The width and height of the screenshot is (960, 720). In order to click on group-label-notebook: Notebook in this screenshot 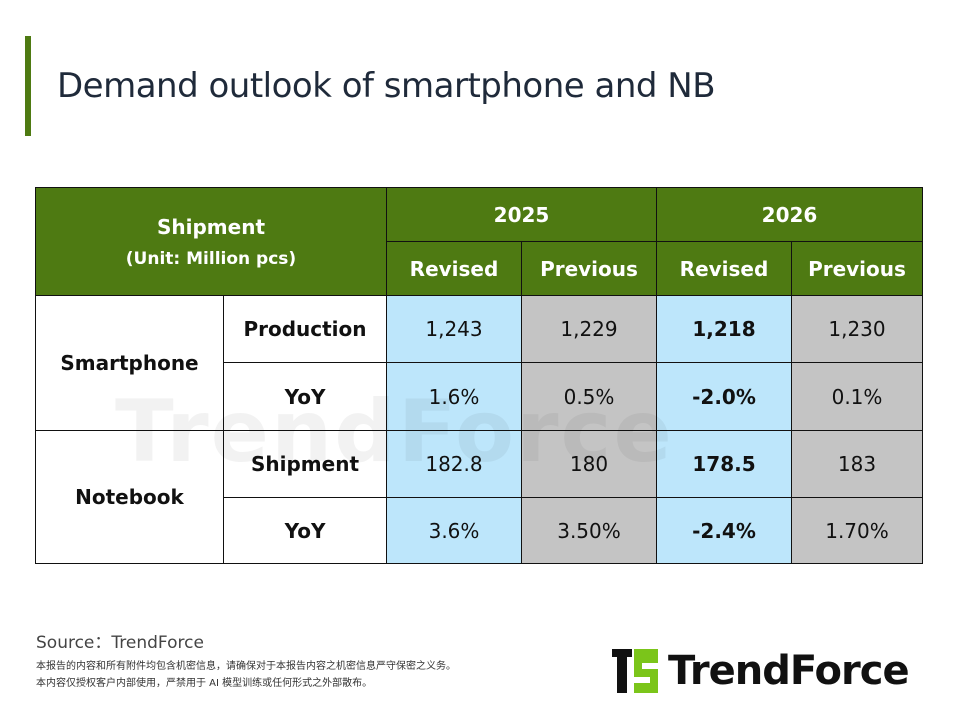, I will do `click(129, 497)`.